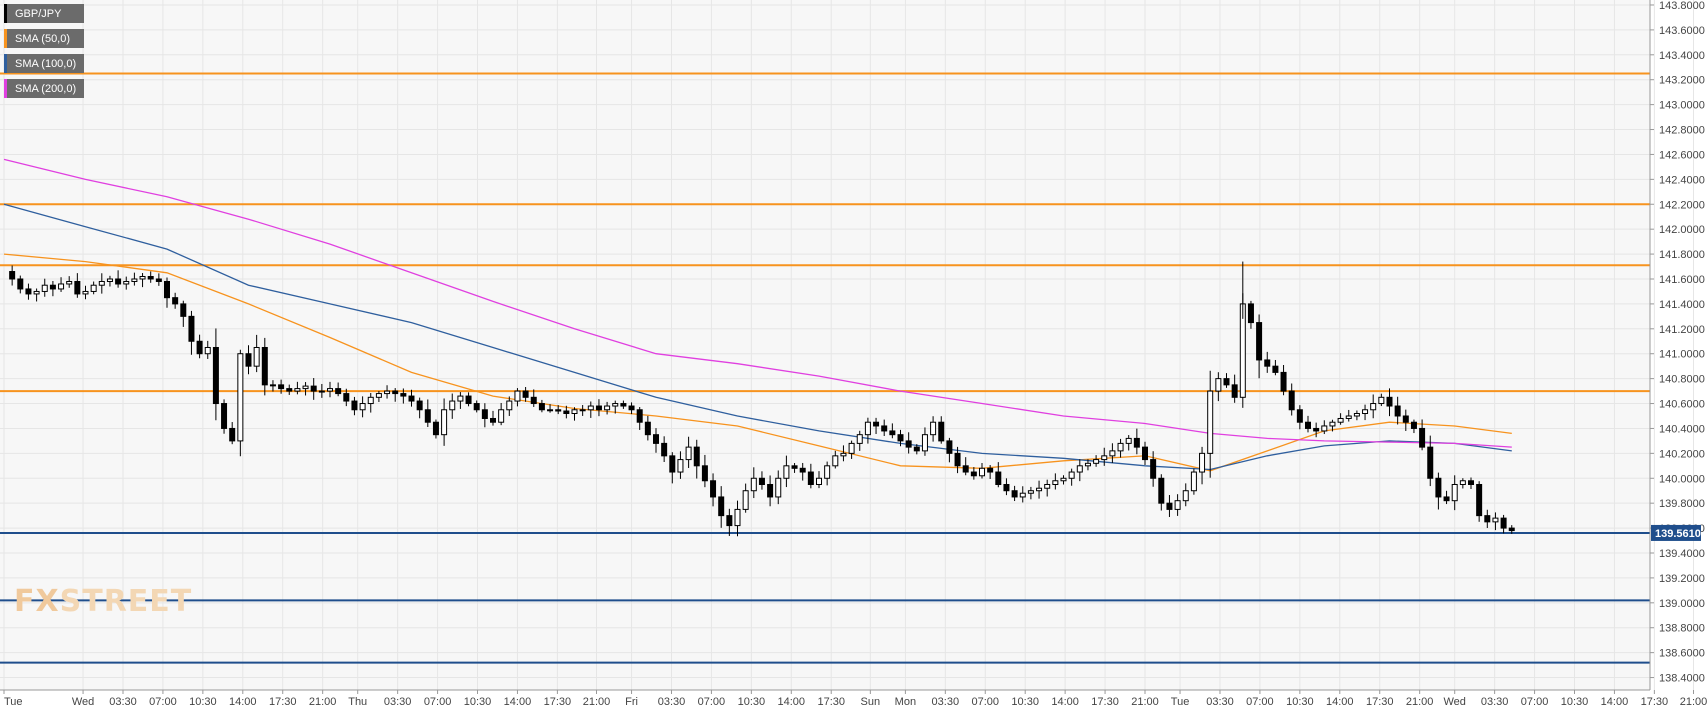  Describe the element at coordinates (1682, 654) in the screenshot. I see `y-tick-label: 138.6000` at that location.